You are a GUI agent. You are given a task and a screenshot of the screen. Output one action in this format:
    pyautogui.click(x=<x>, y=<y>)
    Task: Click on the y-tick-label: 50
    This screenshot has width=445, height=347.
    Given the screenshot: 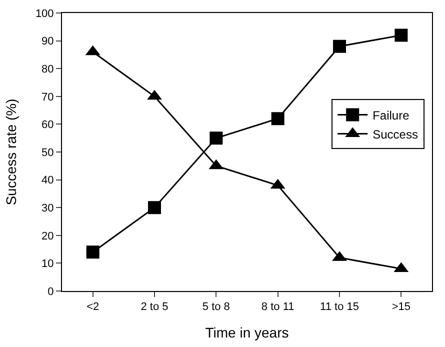 What is the action you would take?
    pyautogui.click(x=48, y=152)
    